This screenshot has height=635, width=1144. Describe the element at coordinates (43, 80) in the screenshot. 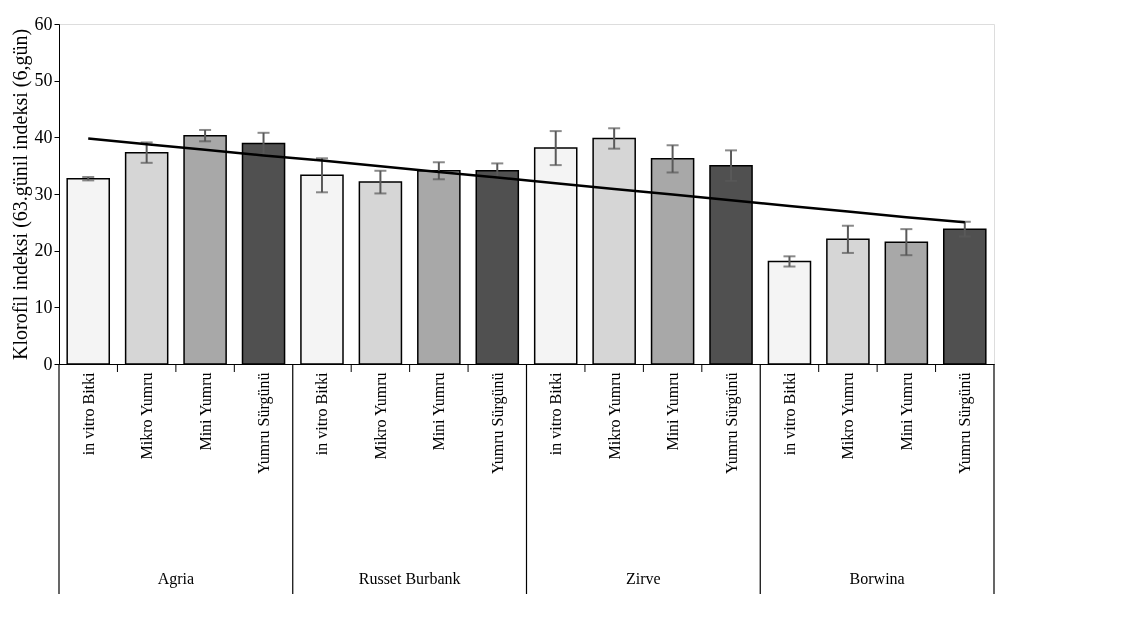

I see `y-tick-label: 50` at that location.